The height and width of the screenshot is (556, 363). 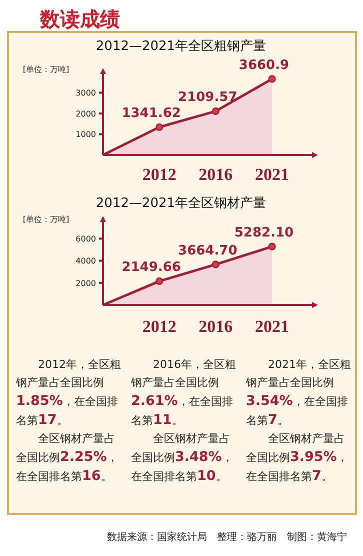 I want to click on text: 全区钢材产量占全国比例2.25%，在全国排名第16。, so click(x=67, y=458).